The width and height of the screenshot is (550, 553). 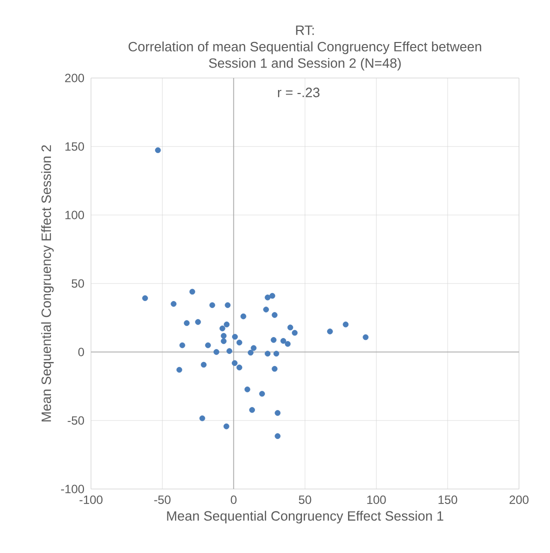 I want to click on annotation: r = -.23, so click(x=299, y=93).